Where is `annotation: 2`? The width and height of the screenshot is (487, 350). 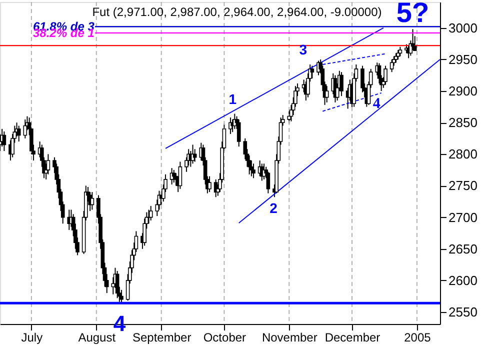 annotation: 2 is located at coordinates (274, 208).